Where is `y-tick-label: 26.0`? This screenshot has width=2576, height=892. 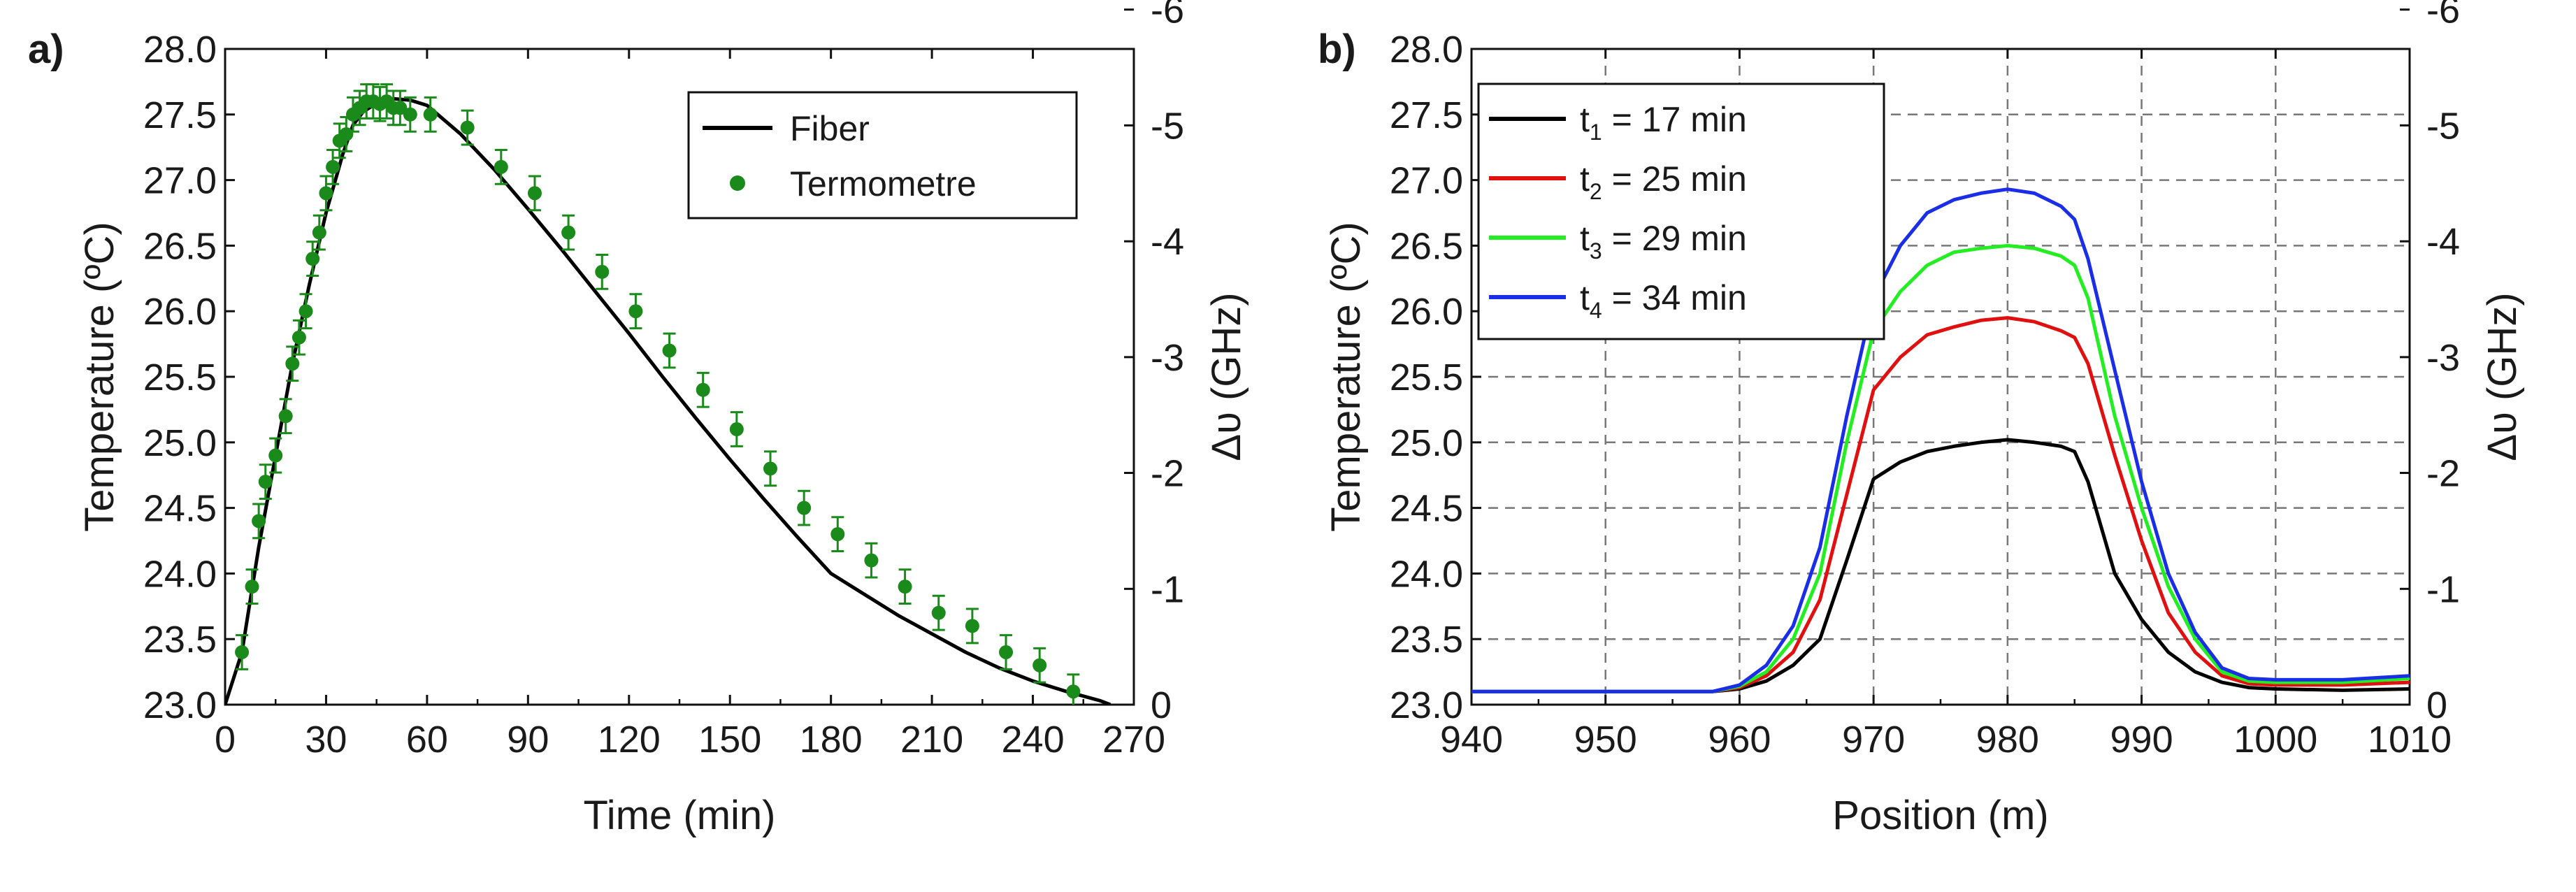
y-tick-label: 26.0 is located at coordinates (180, 312).